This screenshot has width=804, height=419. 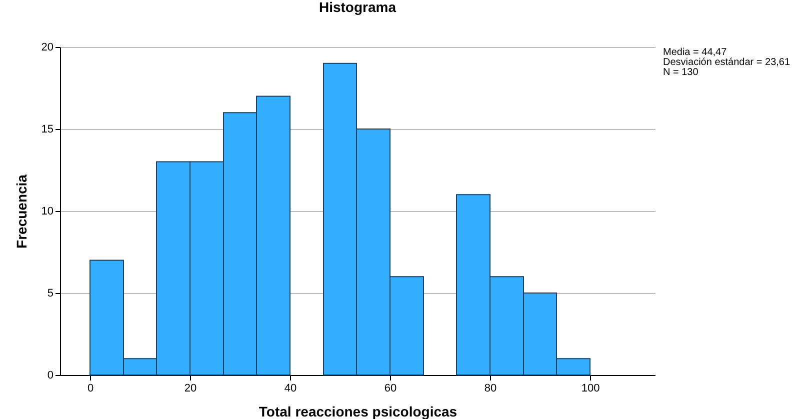 What do you see at coordinates (47, 48) in the screenshot?
I see `y-tick-label: 20` at bounding box center [47, 48].